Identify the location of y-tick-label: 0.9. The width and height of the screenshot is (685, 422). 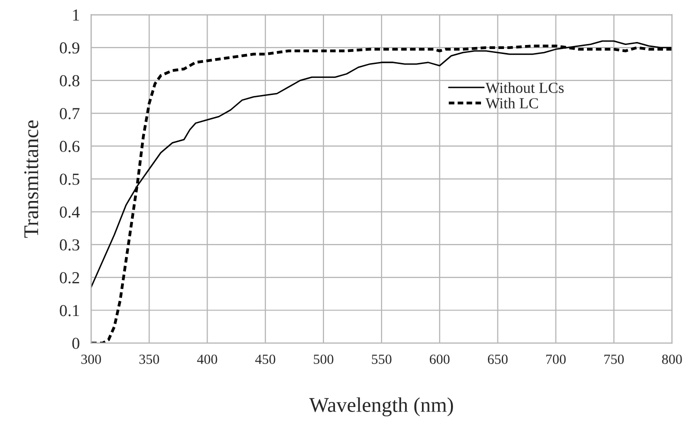
(70, 48).